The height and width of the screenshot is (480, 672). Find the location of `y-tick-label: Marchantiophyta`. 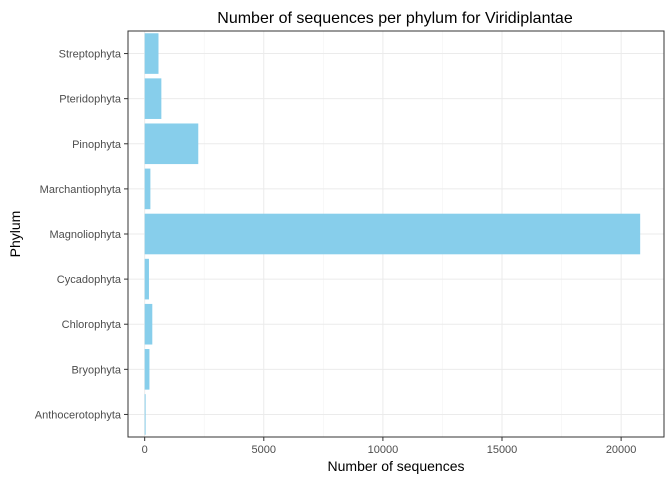

y-tick-label: Marchantiophyta is located at coordinates (81, 190).